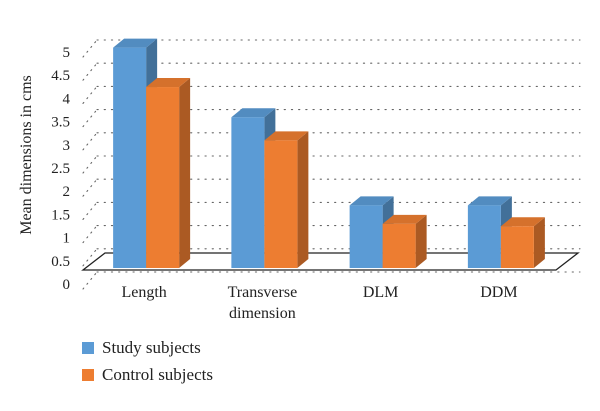 The width and height of the screenshot is (600, 411). What do you see at coordinates (157, 374) in the screenshot?
I see `legend-label: Control subjects` at bounding box center [157, 374].